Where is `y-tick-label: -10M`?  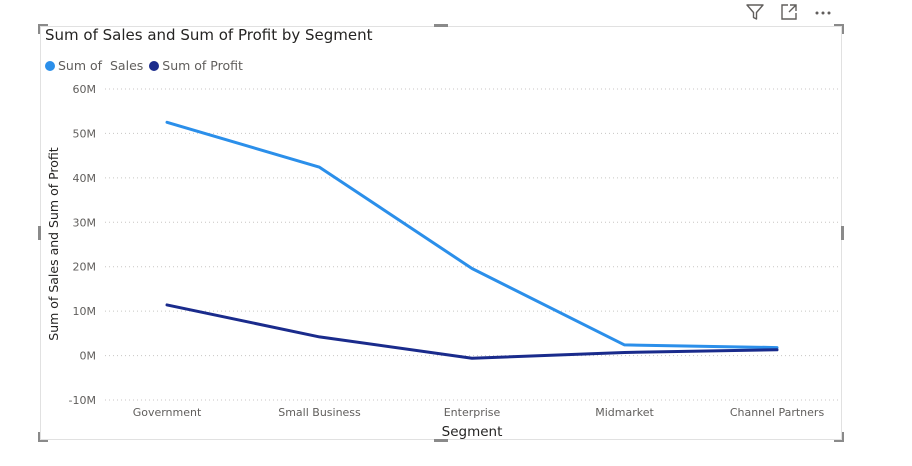 y-tick-label: -10M is located at coordinates (82, 400).